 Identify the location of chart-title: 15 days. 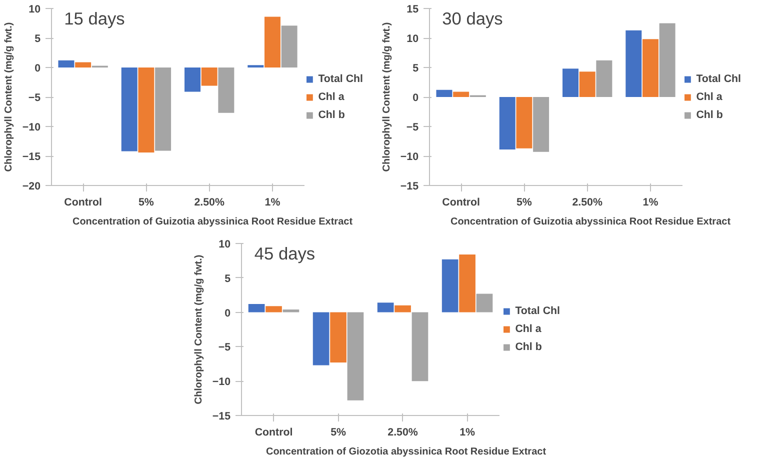
(95, 18).